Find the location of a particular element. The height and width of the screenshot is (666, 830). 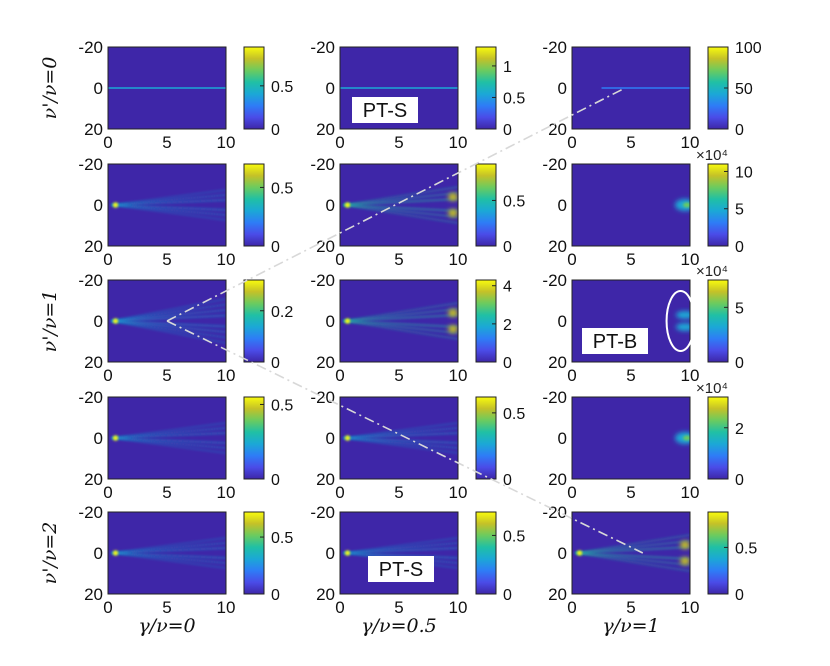

colorbar-tick-label: 0.2 is located at coordinates (282, 312).